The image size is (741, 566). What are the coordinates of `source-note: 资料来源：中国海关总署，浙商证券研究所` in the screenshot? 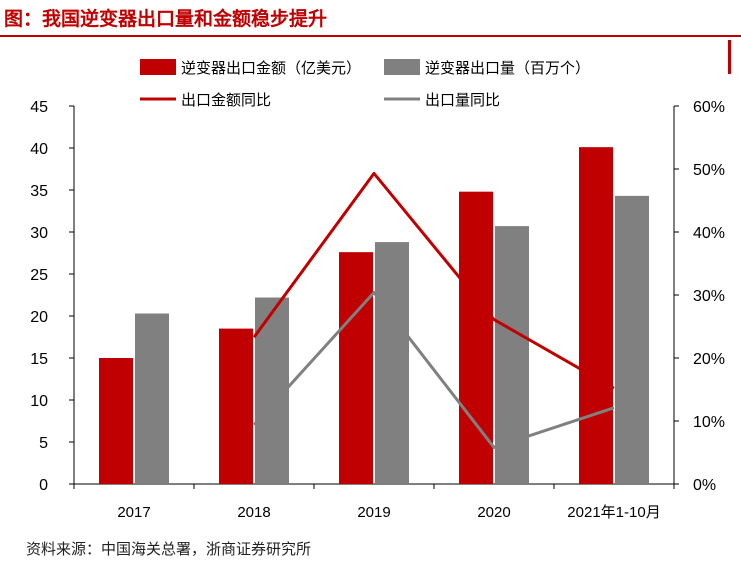 It's located at (169, 549).